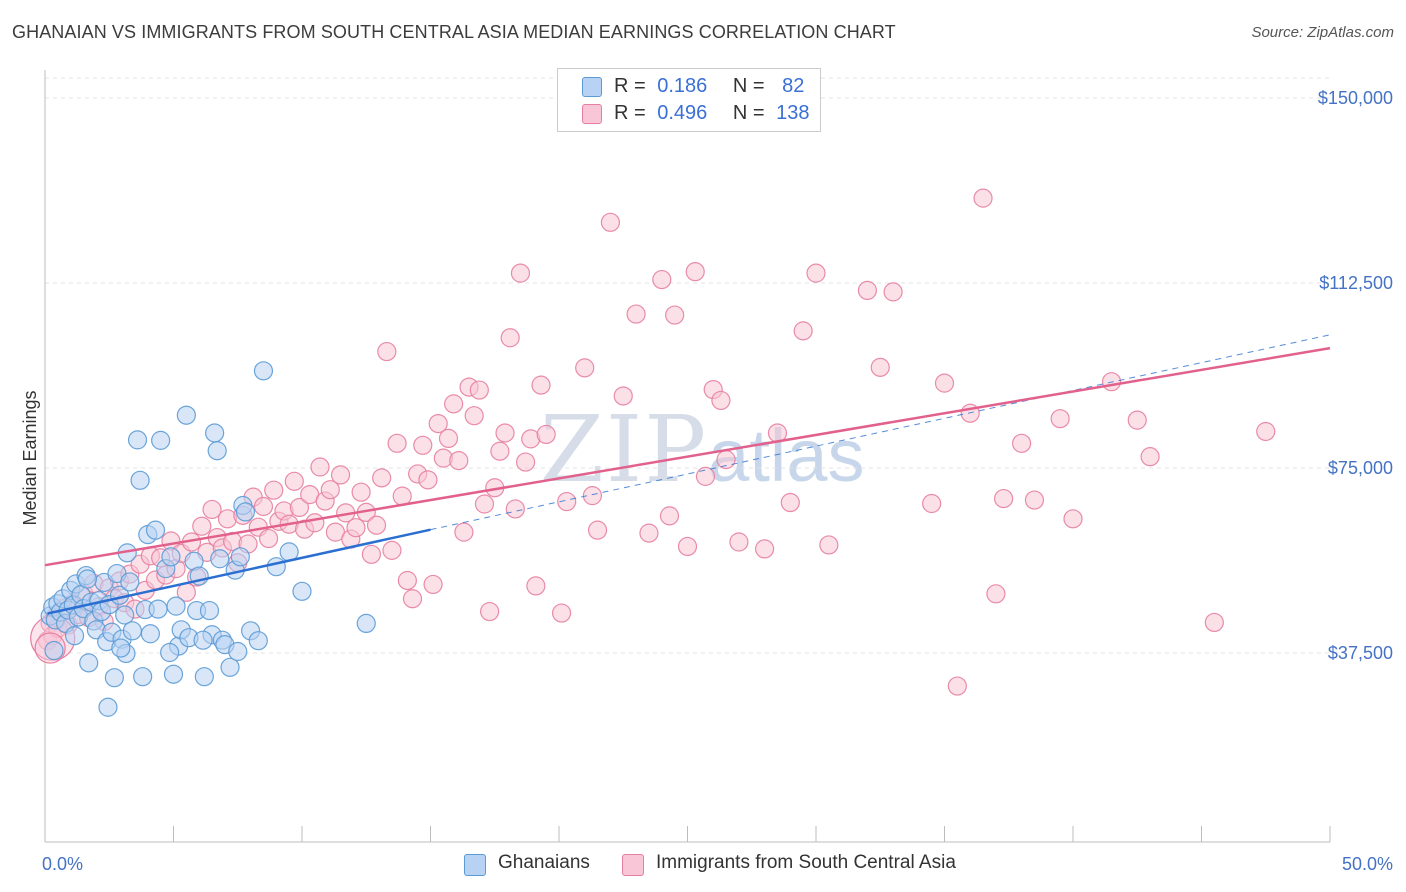 Image resolution: width=1406 pixels, height=892 pixels. I want to click on r-value: 0.186, so click(682, 86).